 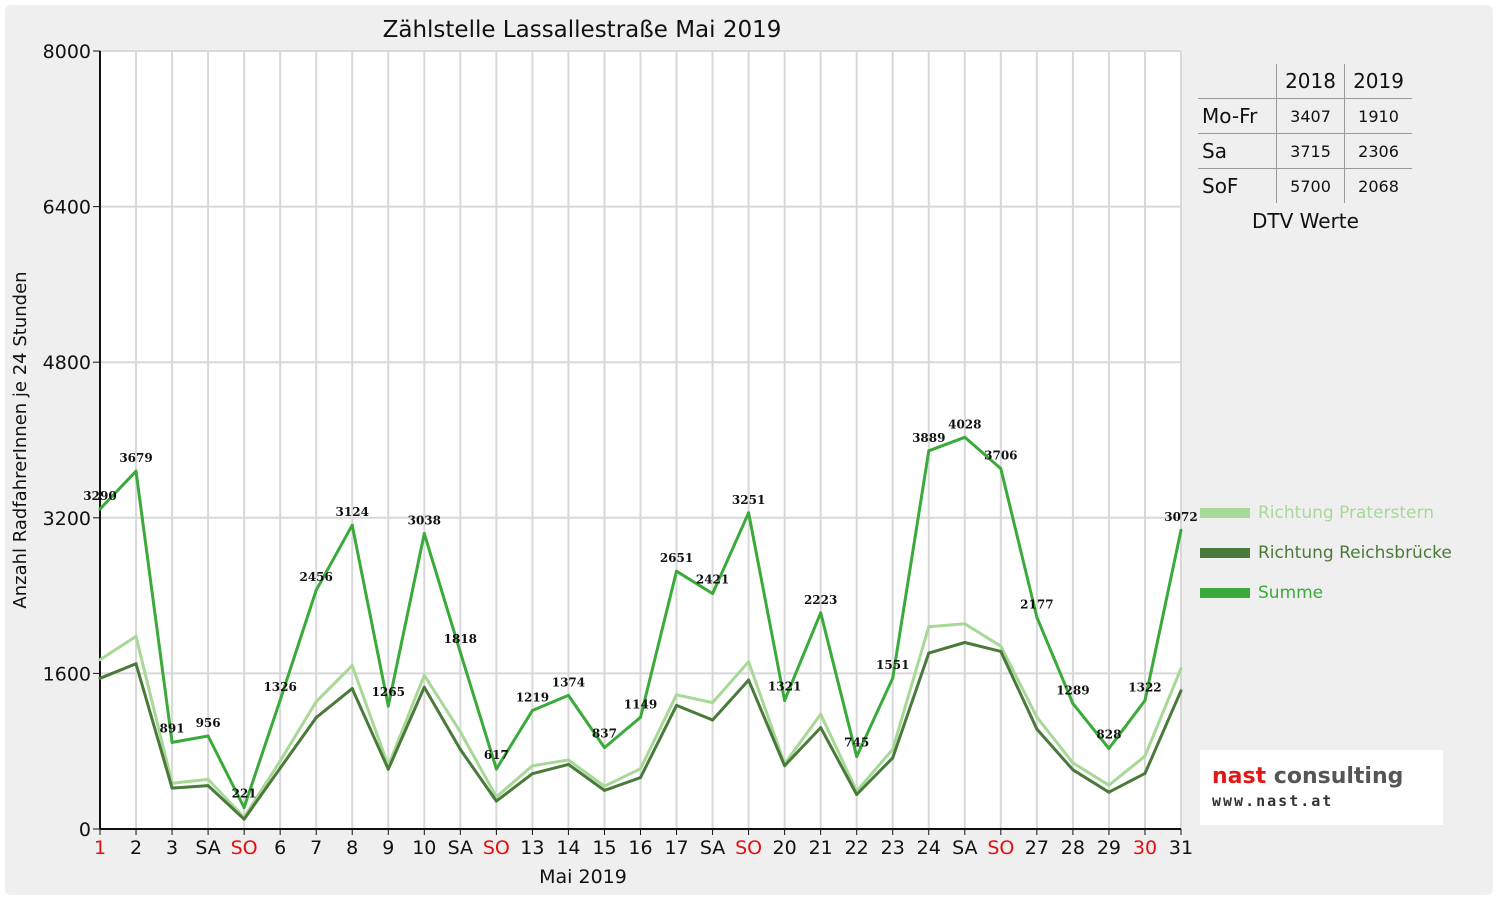 I want to click on legend-label: Richtung Reichsbrücke, so click(x=1355, y=553).